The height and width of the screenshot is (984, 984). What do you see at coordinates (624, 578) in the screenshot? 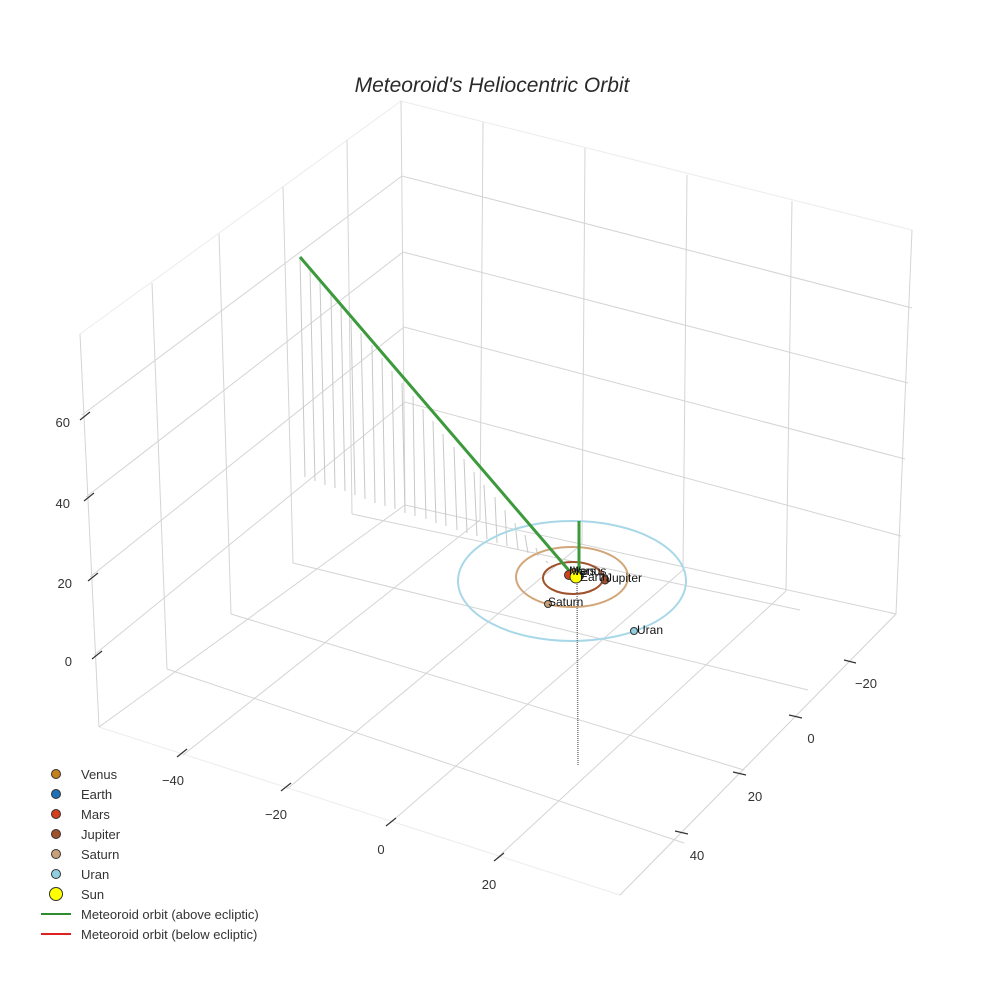
I see `label-jupiter: Jupiter` at bounding box center [624, 578].